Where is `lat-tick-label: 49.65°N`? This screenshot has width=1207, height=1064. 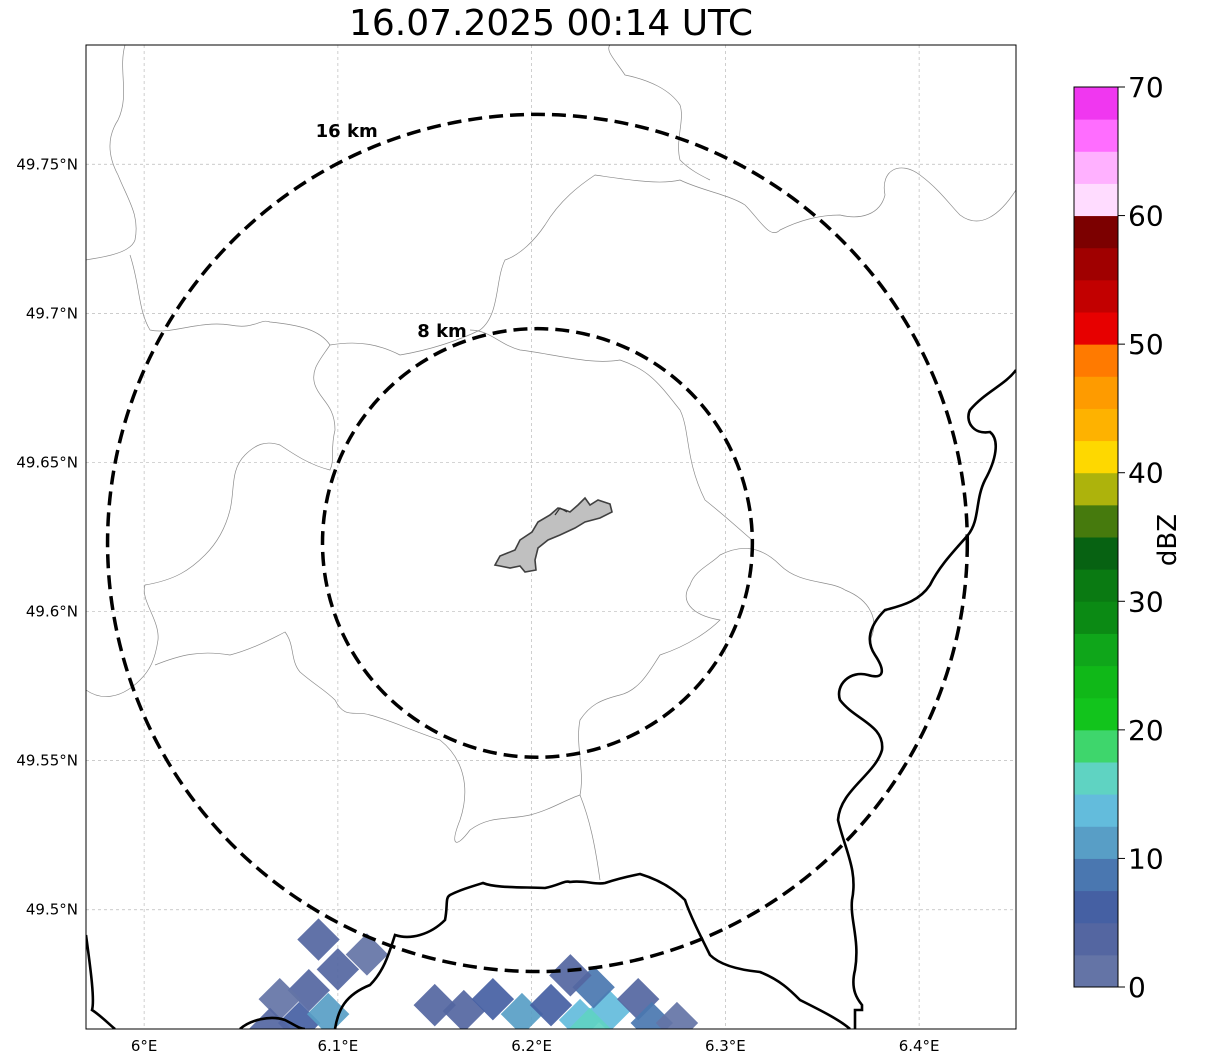 lat-tick-label: 49.65°N is located at coordinates (47, 462).